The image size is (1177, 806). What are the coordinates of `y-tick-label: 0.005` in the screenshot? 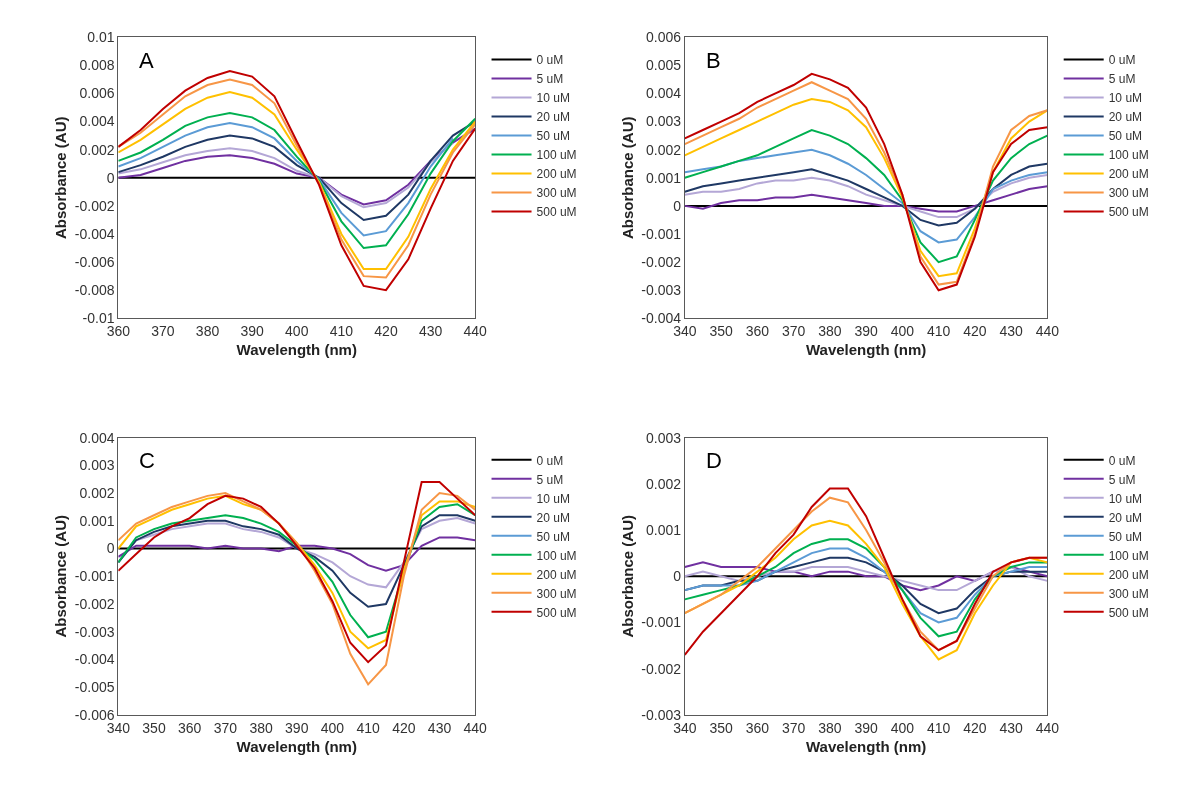 It's located at (663, 65).